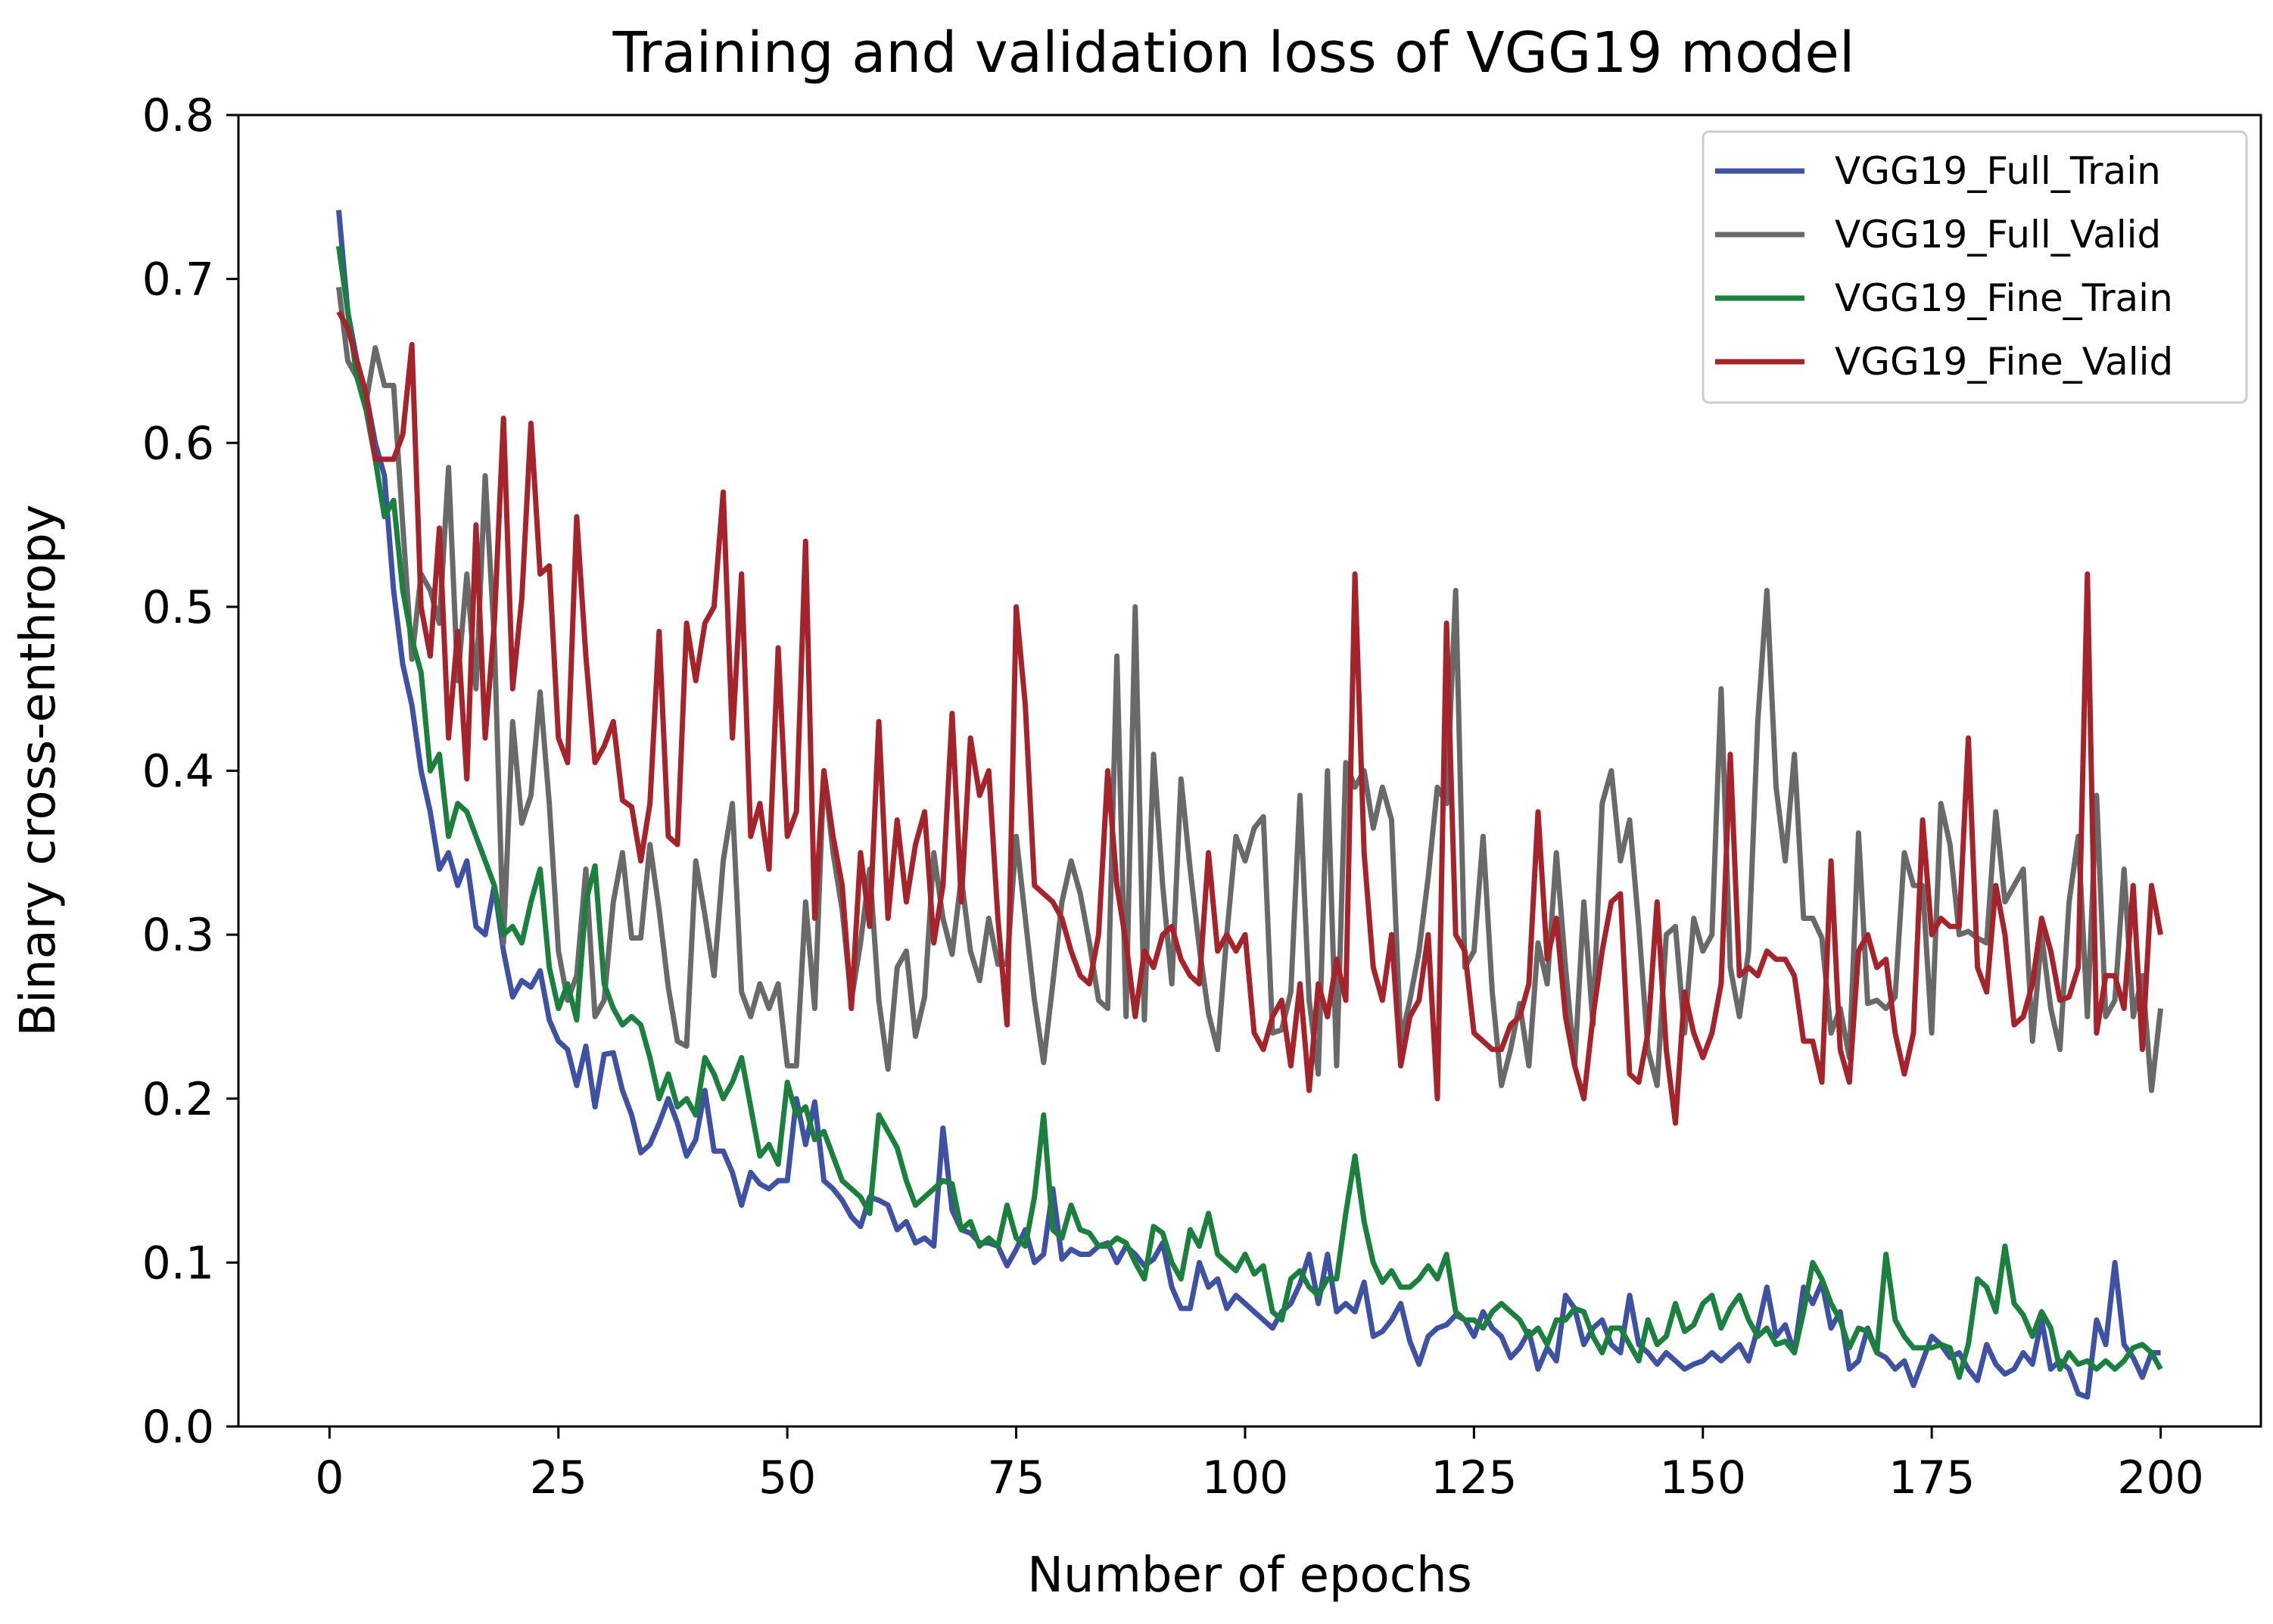 The image size is (2273, 1624). I want to click on x-tick-label: 25, so click(558, 1477).